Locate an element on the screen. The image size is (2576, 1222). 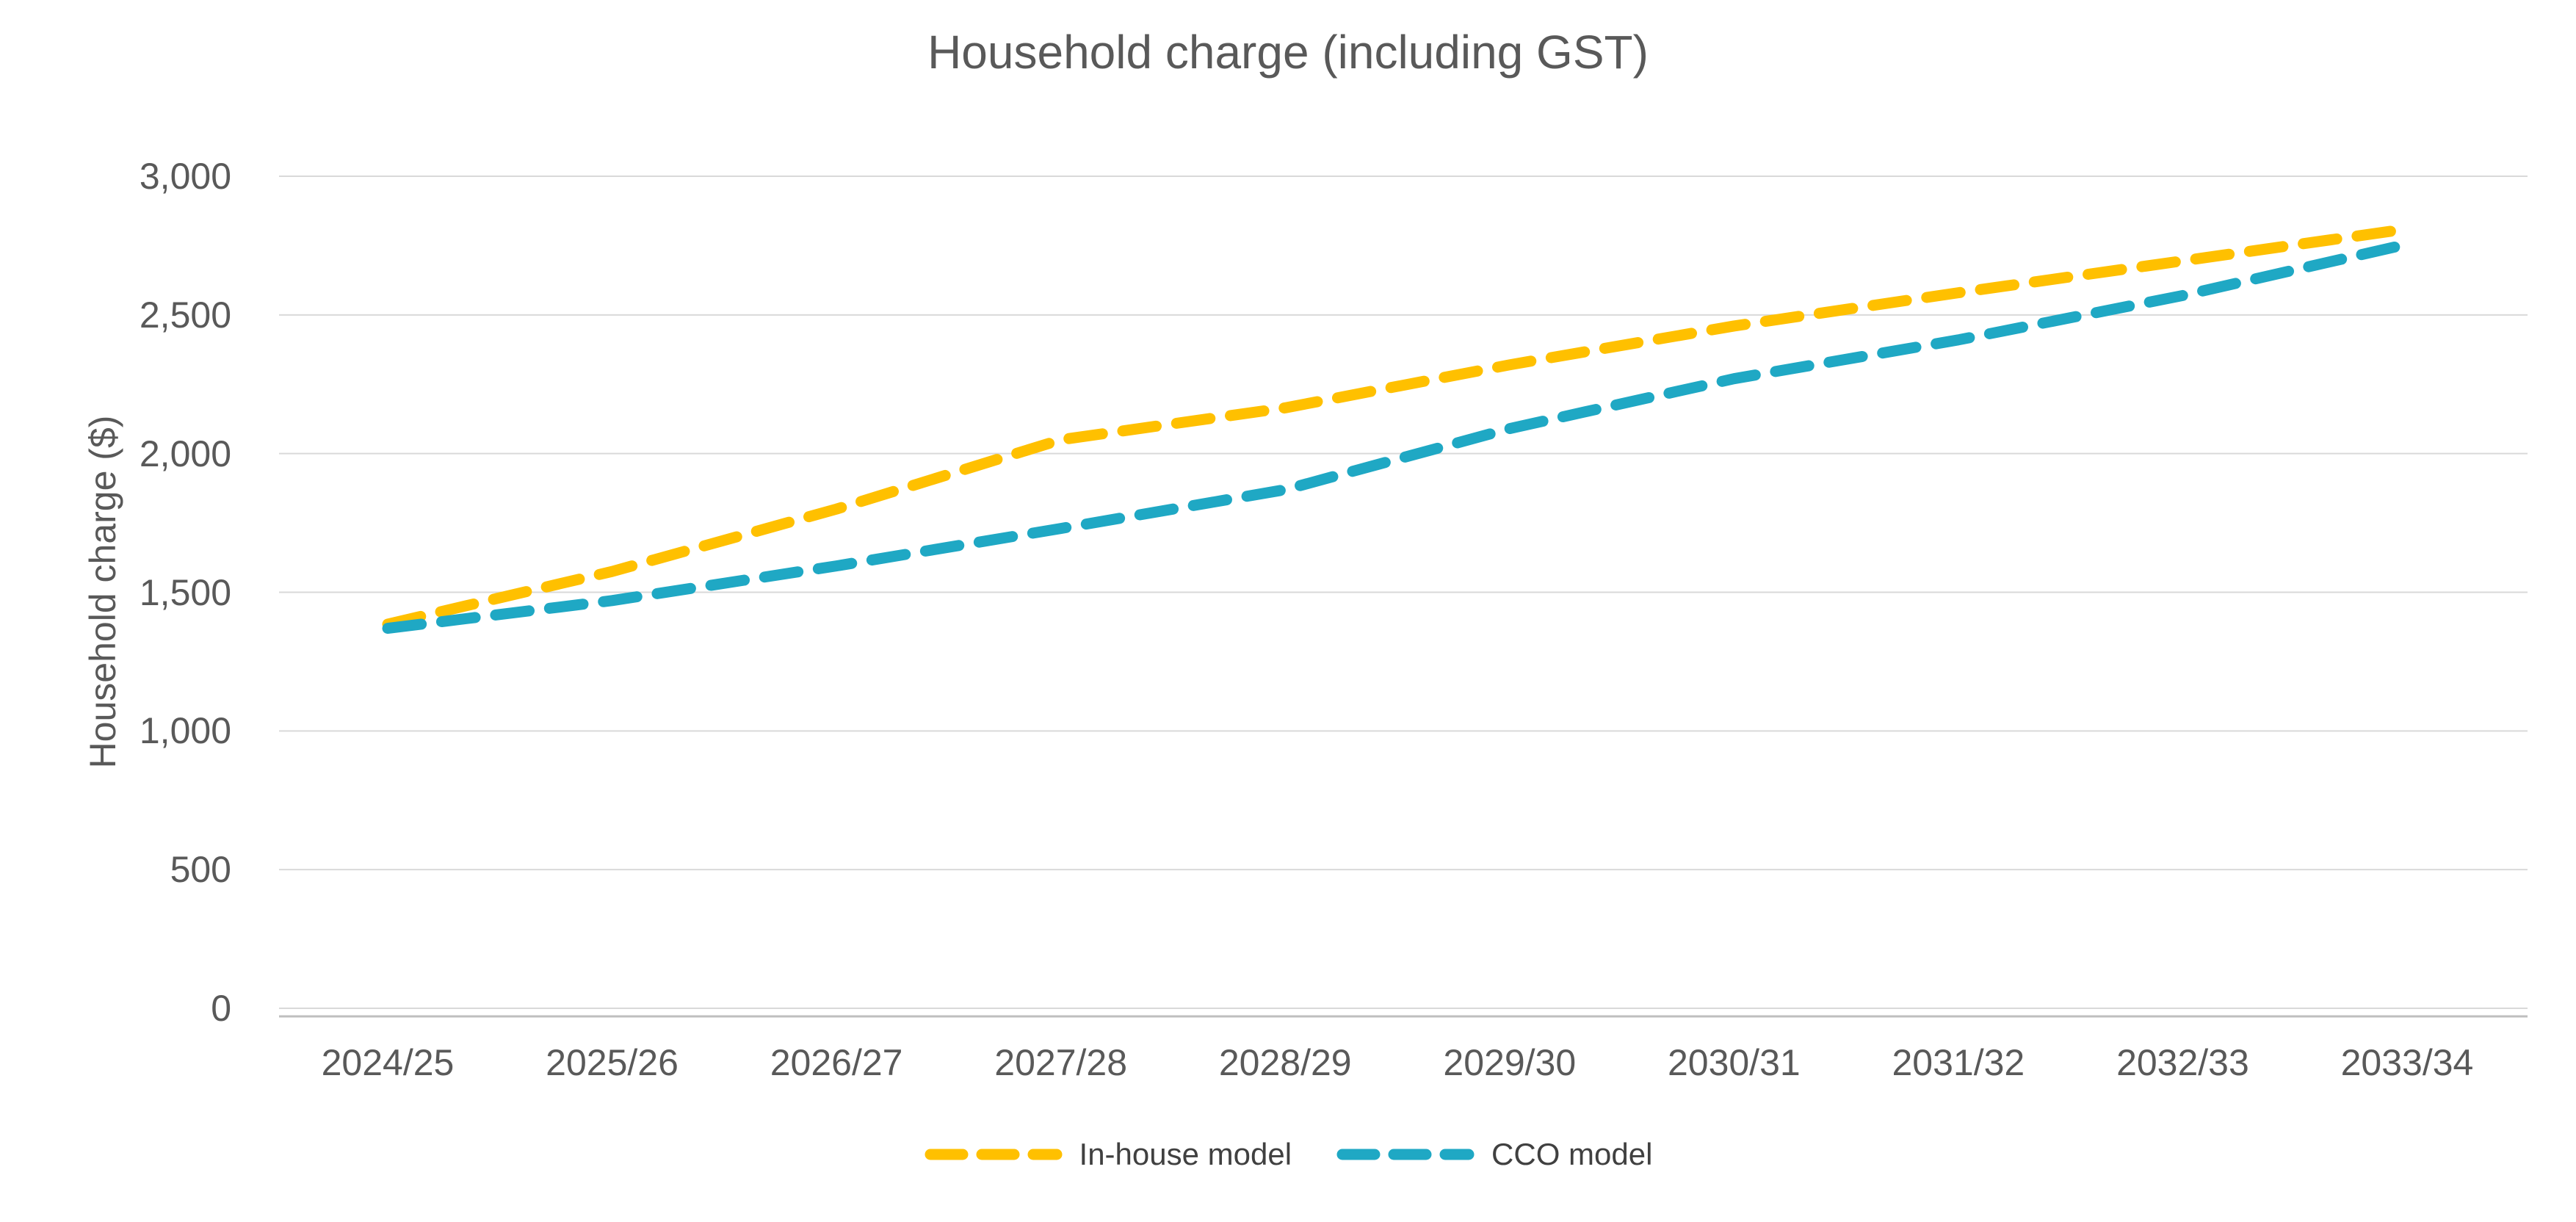
x-tick-label: 2033/34 is located at coordinates (2407, 1062).